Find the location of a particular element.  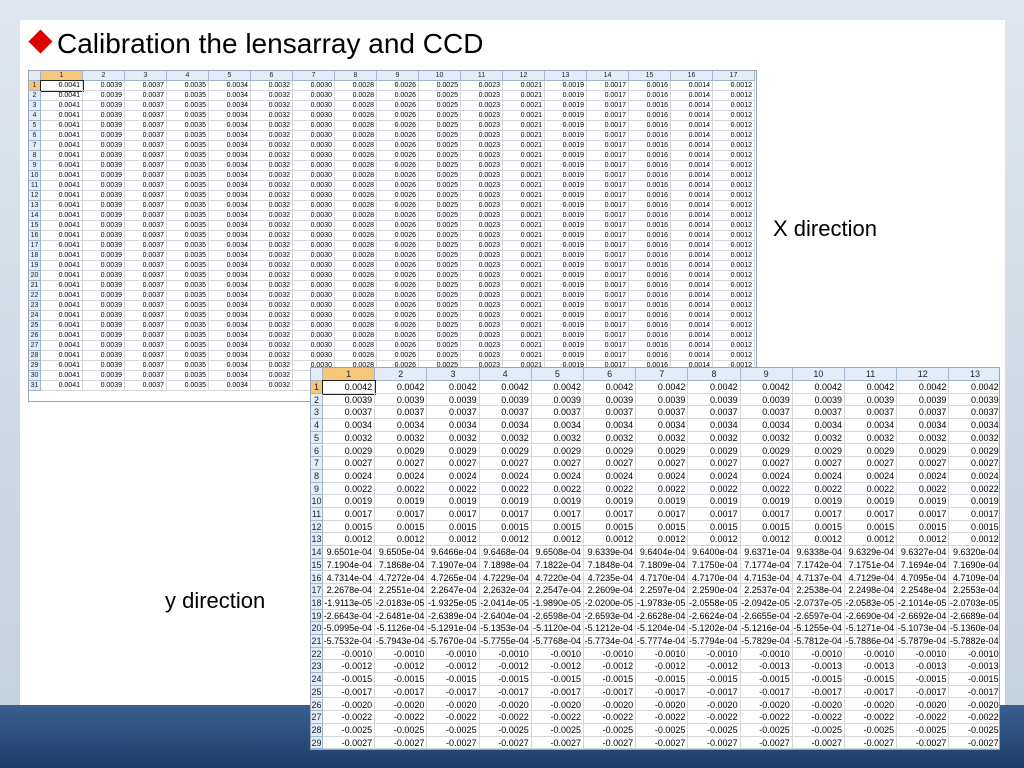

cell: 2.2551e-04 is located at coordinates (401, 590).